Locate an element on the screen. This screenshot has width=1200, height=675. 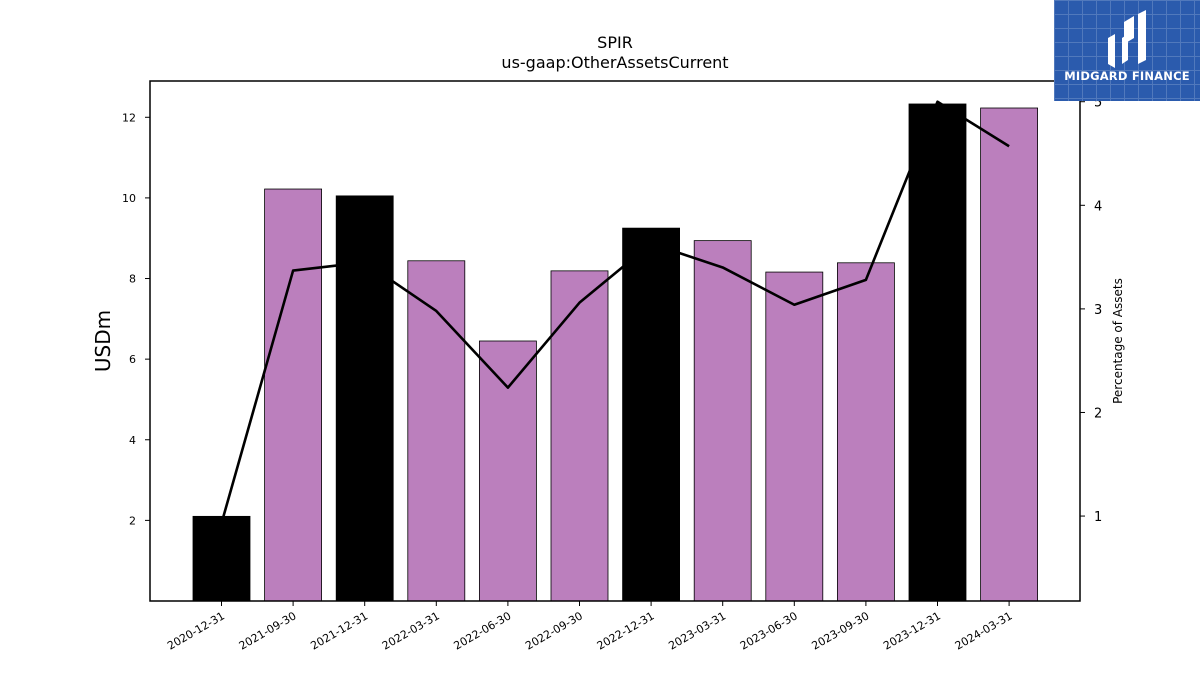
x-tick-label: 2023-06-30 is located at coordinates (769, 630).